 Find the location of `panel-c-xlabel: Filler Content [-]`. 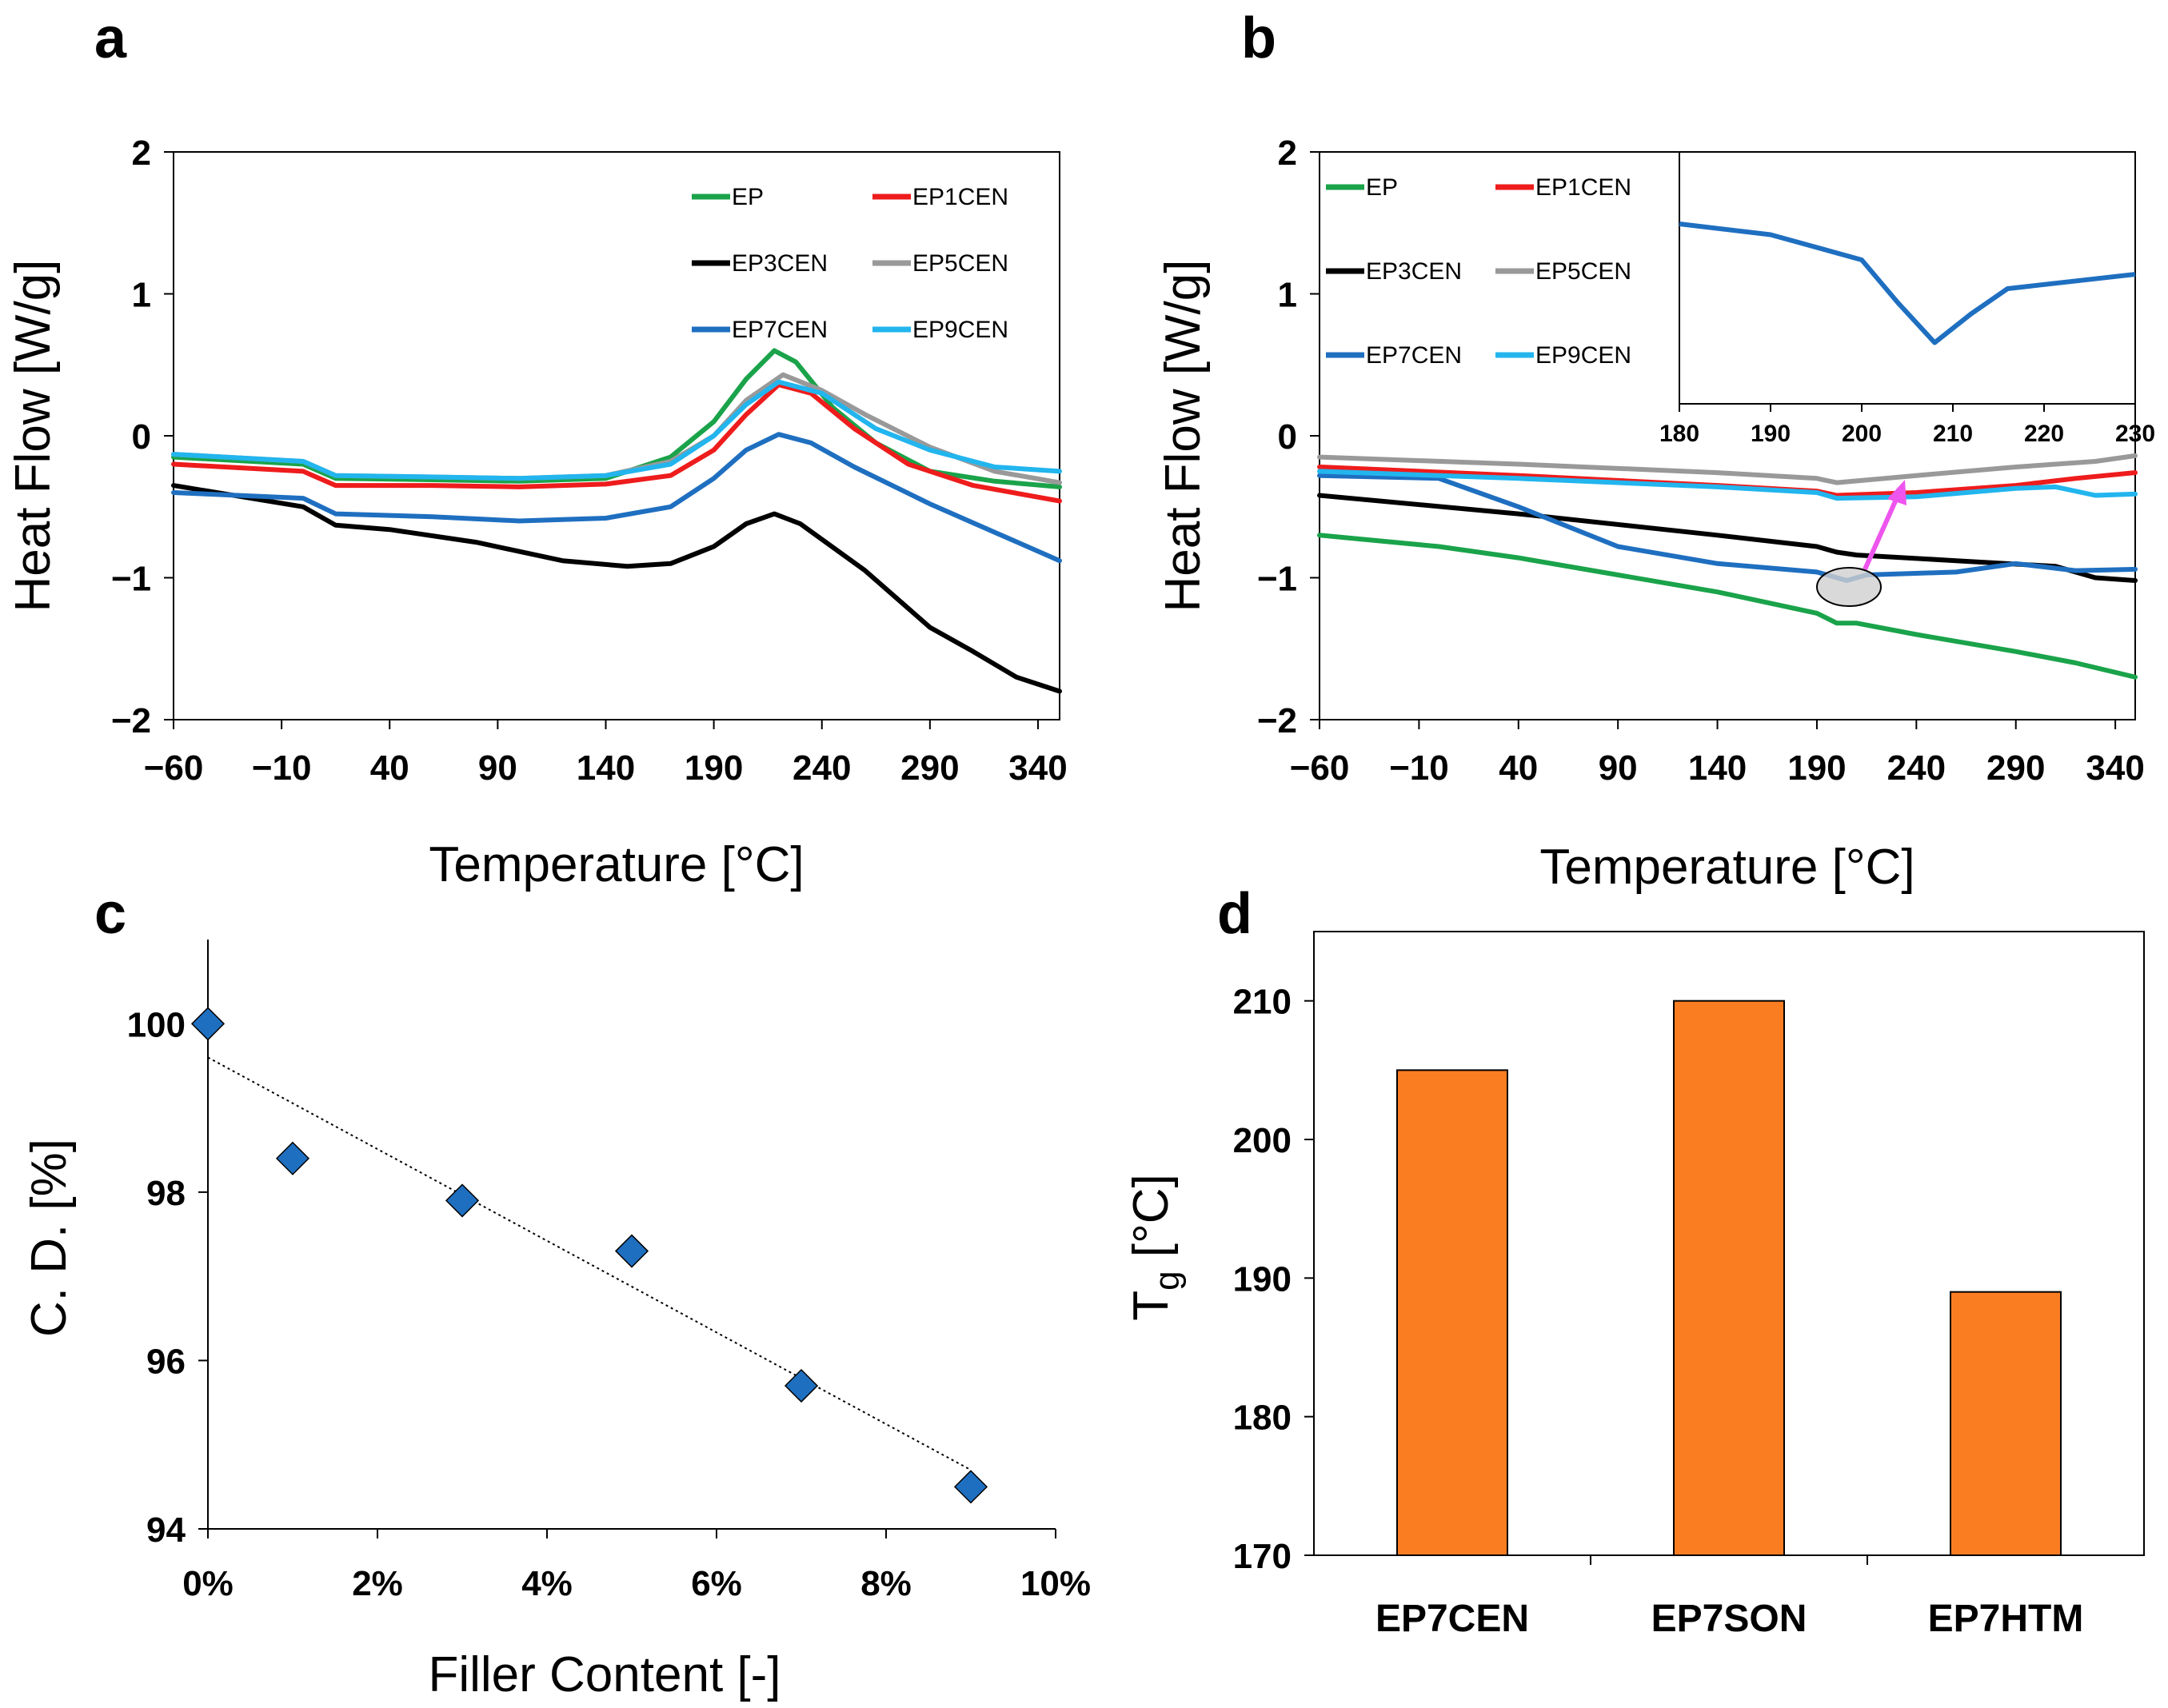

panel-c-xlabel: Filler Content [-] is located at coordinates (604, 1674).